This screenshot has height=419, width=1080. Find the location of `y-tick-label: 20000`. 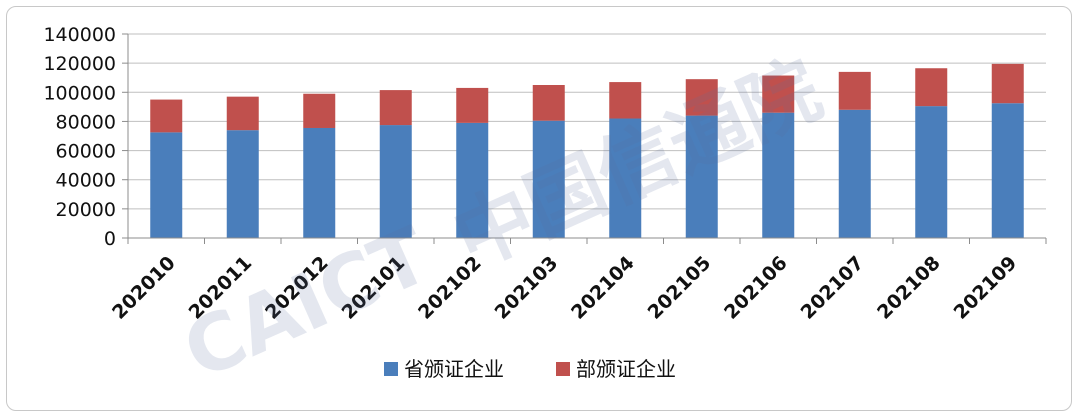

y-tick-label: 20000 is located at coordinates (86, 210).